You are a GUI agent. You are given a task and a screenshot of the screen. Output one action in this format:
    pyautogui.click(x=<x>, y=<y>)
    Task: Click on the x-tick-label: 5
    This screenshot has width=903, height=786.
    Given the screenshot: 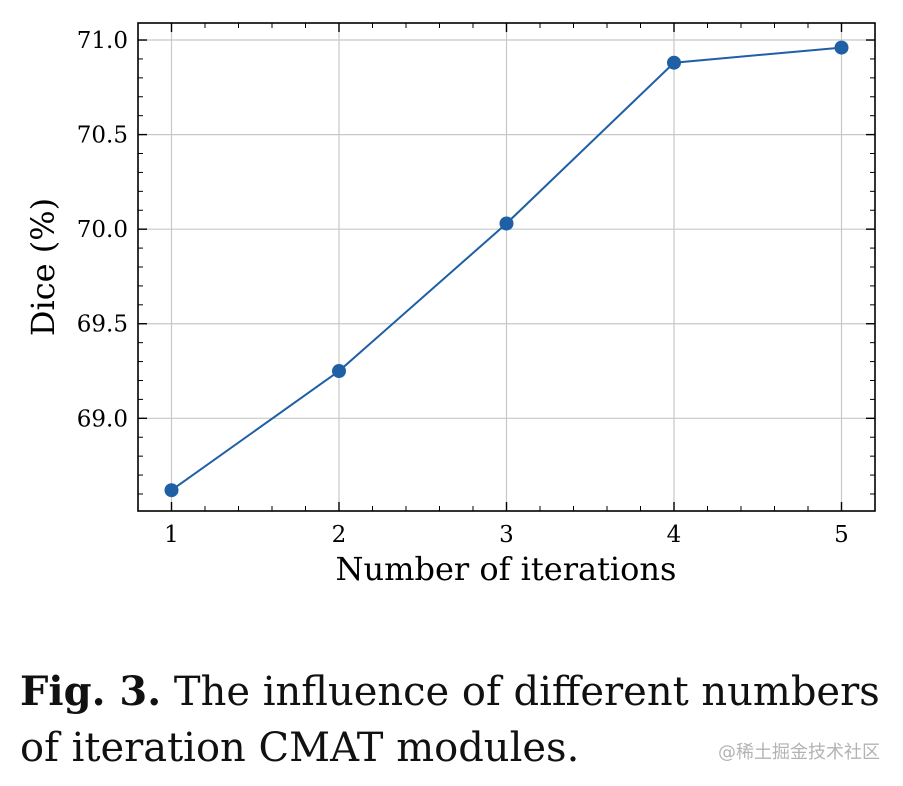 What is the action you would take?
    pyautogui.click(x=841, y=535)
    